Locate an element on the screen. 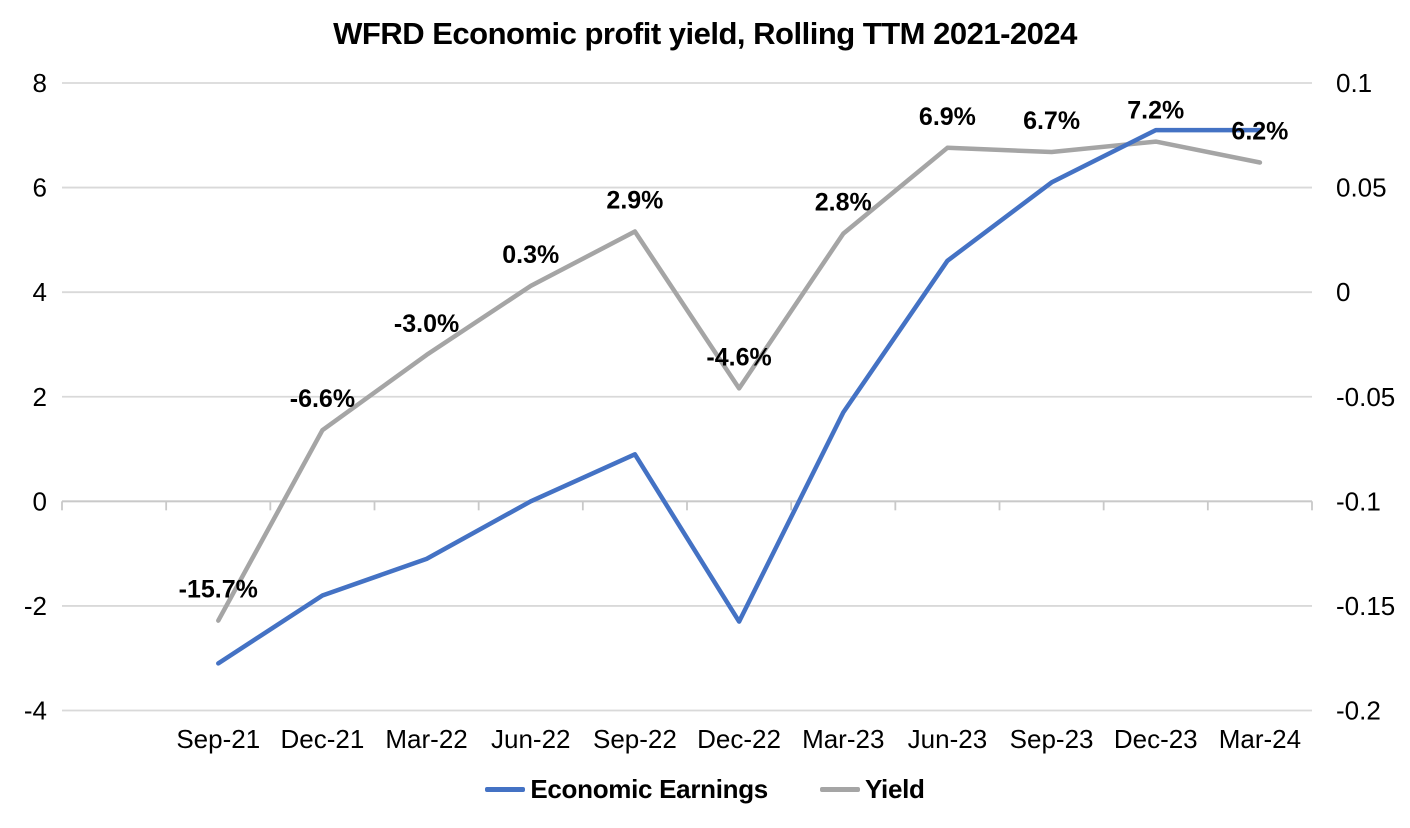 The height and width of the screenshot is (828, 1410). legend-label-yield: Yield is located at coordinates (894, 789).